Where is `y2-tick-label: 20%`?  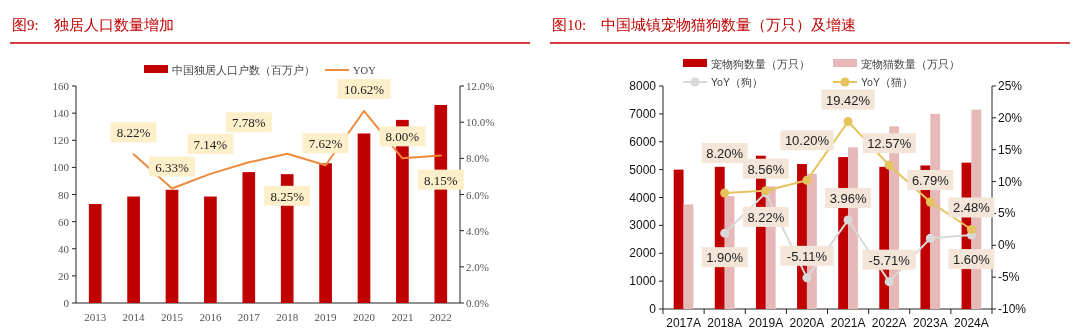 y2-tick-label: 20% is located at coordinates (1010, 117).